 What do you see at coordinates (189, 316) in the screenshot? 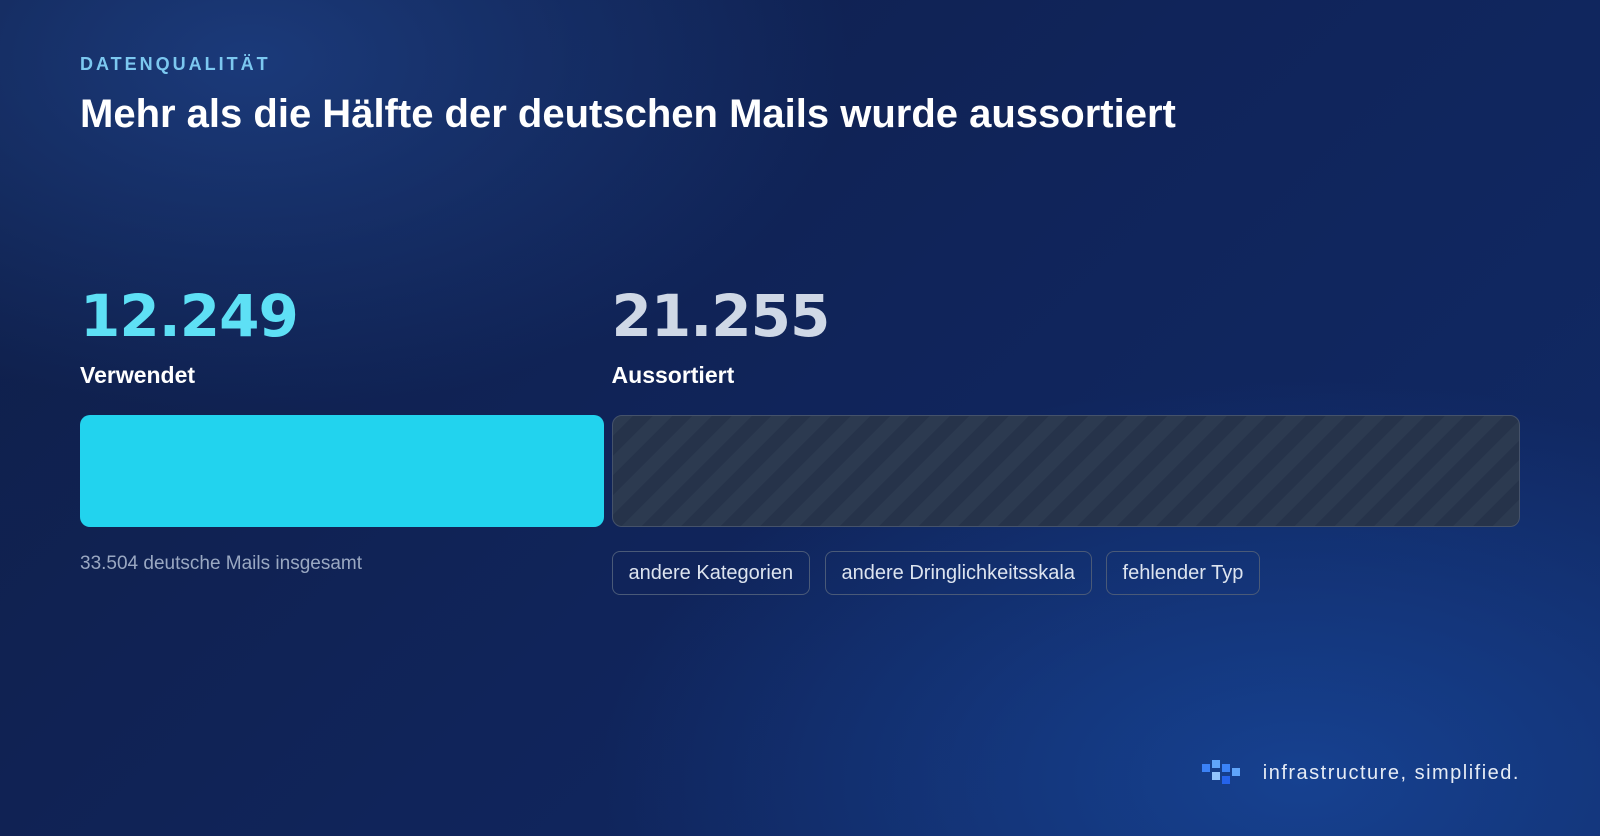
I see `value-label: 12.249` at bounding box center [189, 316].